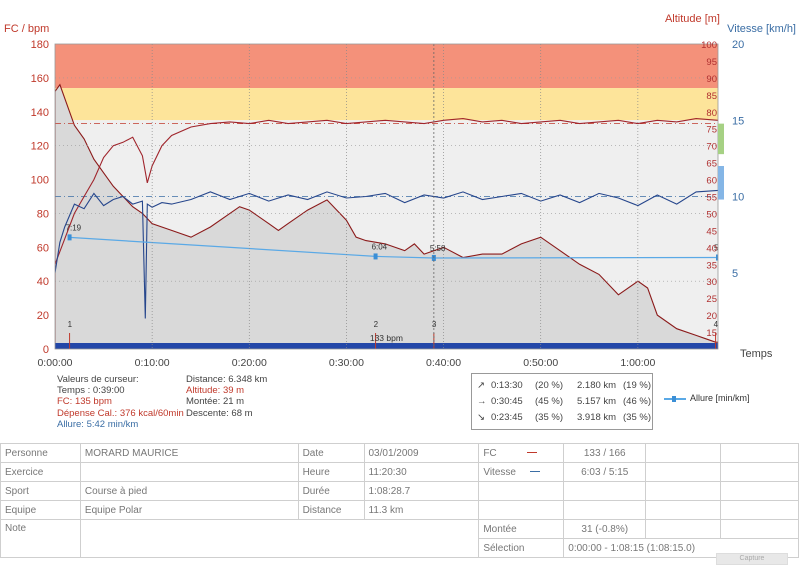 Image resolution: width=799 pixels, height=565 pixels. Describe the element at coordinates (43, 316) in the screenshot. I see `y-tick-label: 20` at that location.